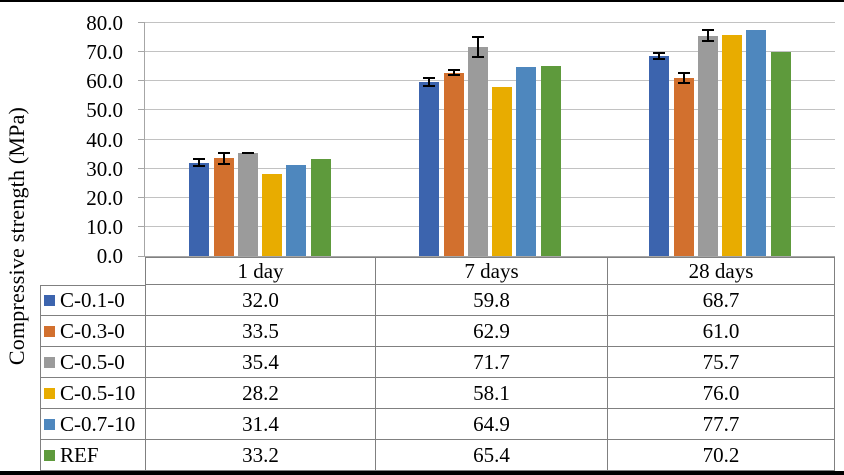 The image size is (844, 475). Describe the element at coordinates (104, 81) in the screenshot. I see `y-tick-label: 60.0` at that location.